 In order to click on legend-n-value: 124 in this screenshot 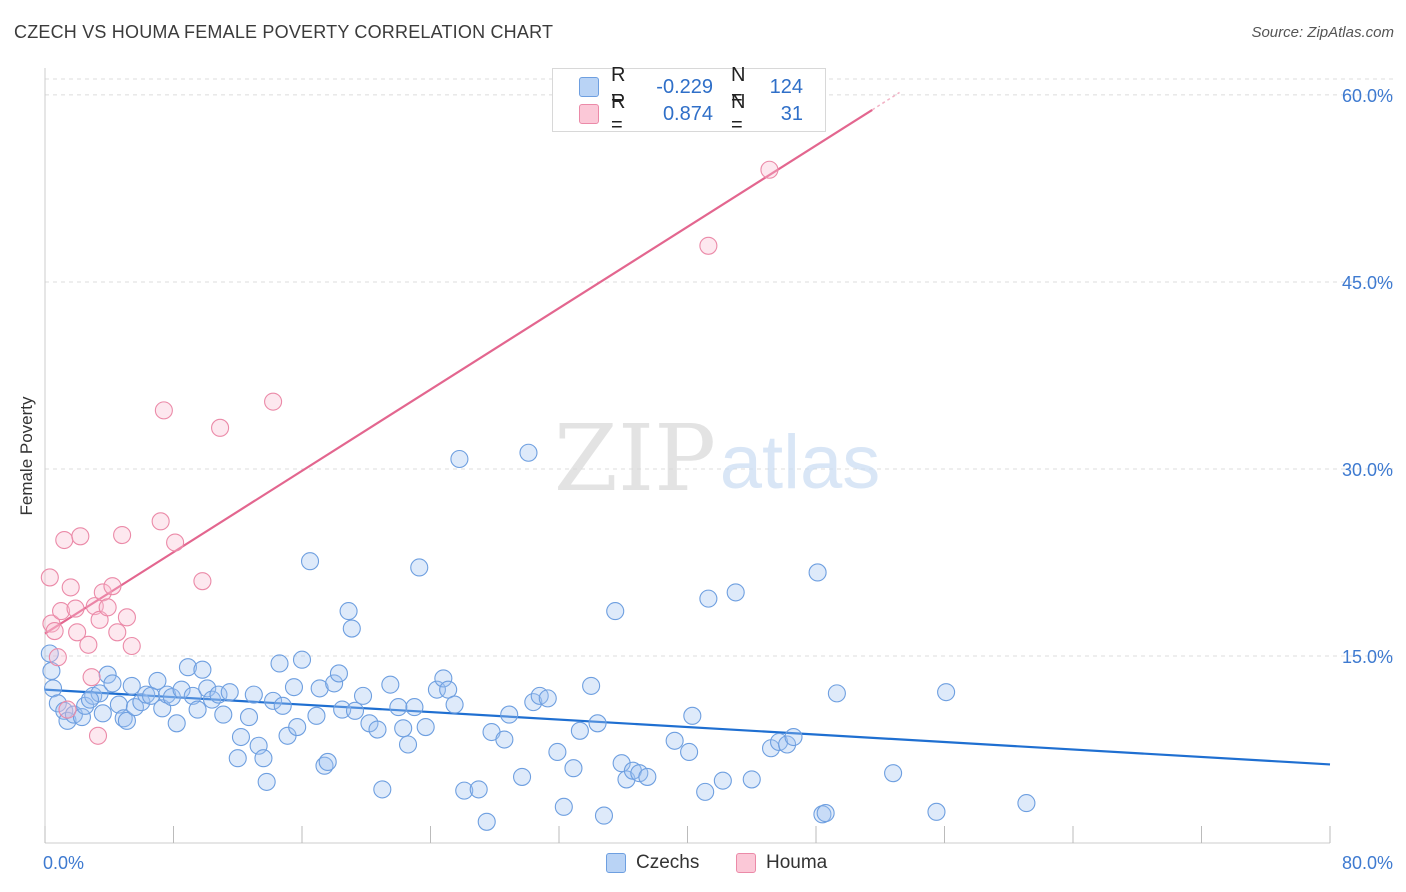, I will do `click(786, 86)`.